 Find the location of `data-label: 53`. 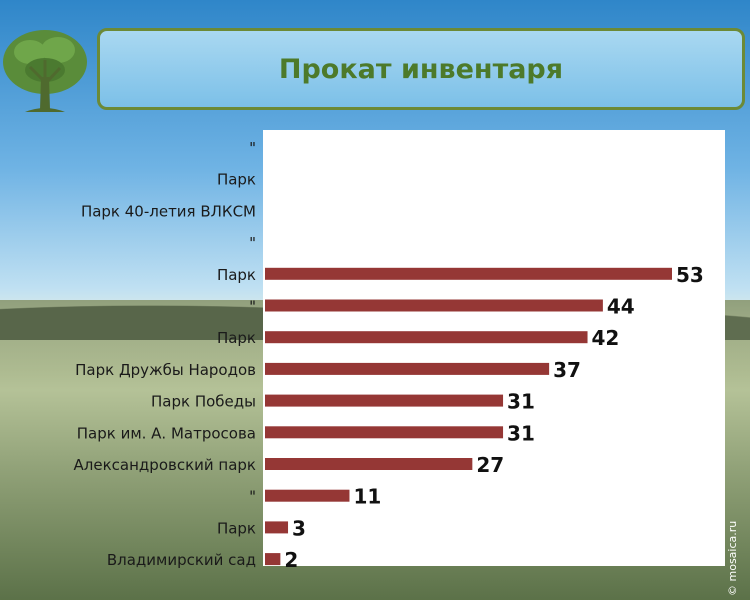

data-label: 53 is located at coordinates (690, 275).